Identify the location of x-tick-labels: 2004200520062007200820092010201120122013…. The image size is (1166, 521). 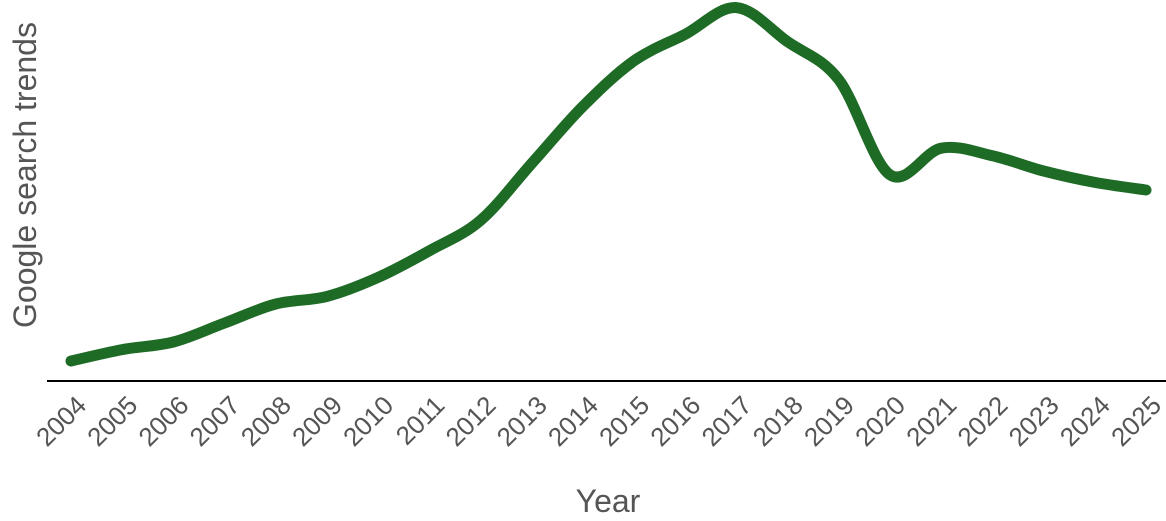
(598, 421).